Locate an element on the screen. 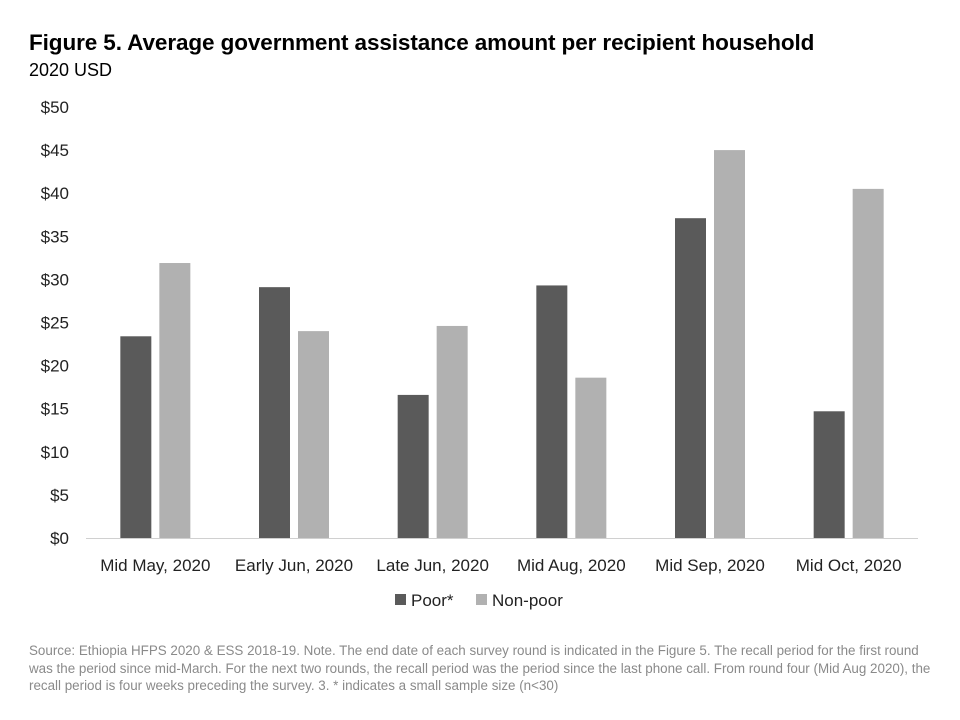 Image resolution: width=960 pixels, height=720 pixels. x-tick-label: Mid Aug, 2020 is located at coordinates (571, 565).